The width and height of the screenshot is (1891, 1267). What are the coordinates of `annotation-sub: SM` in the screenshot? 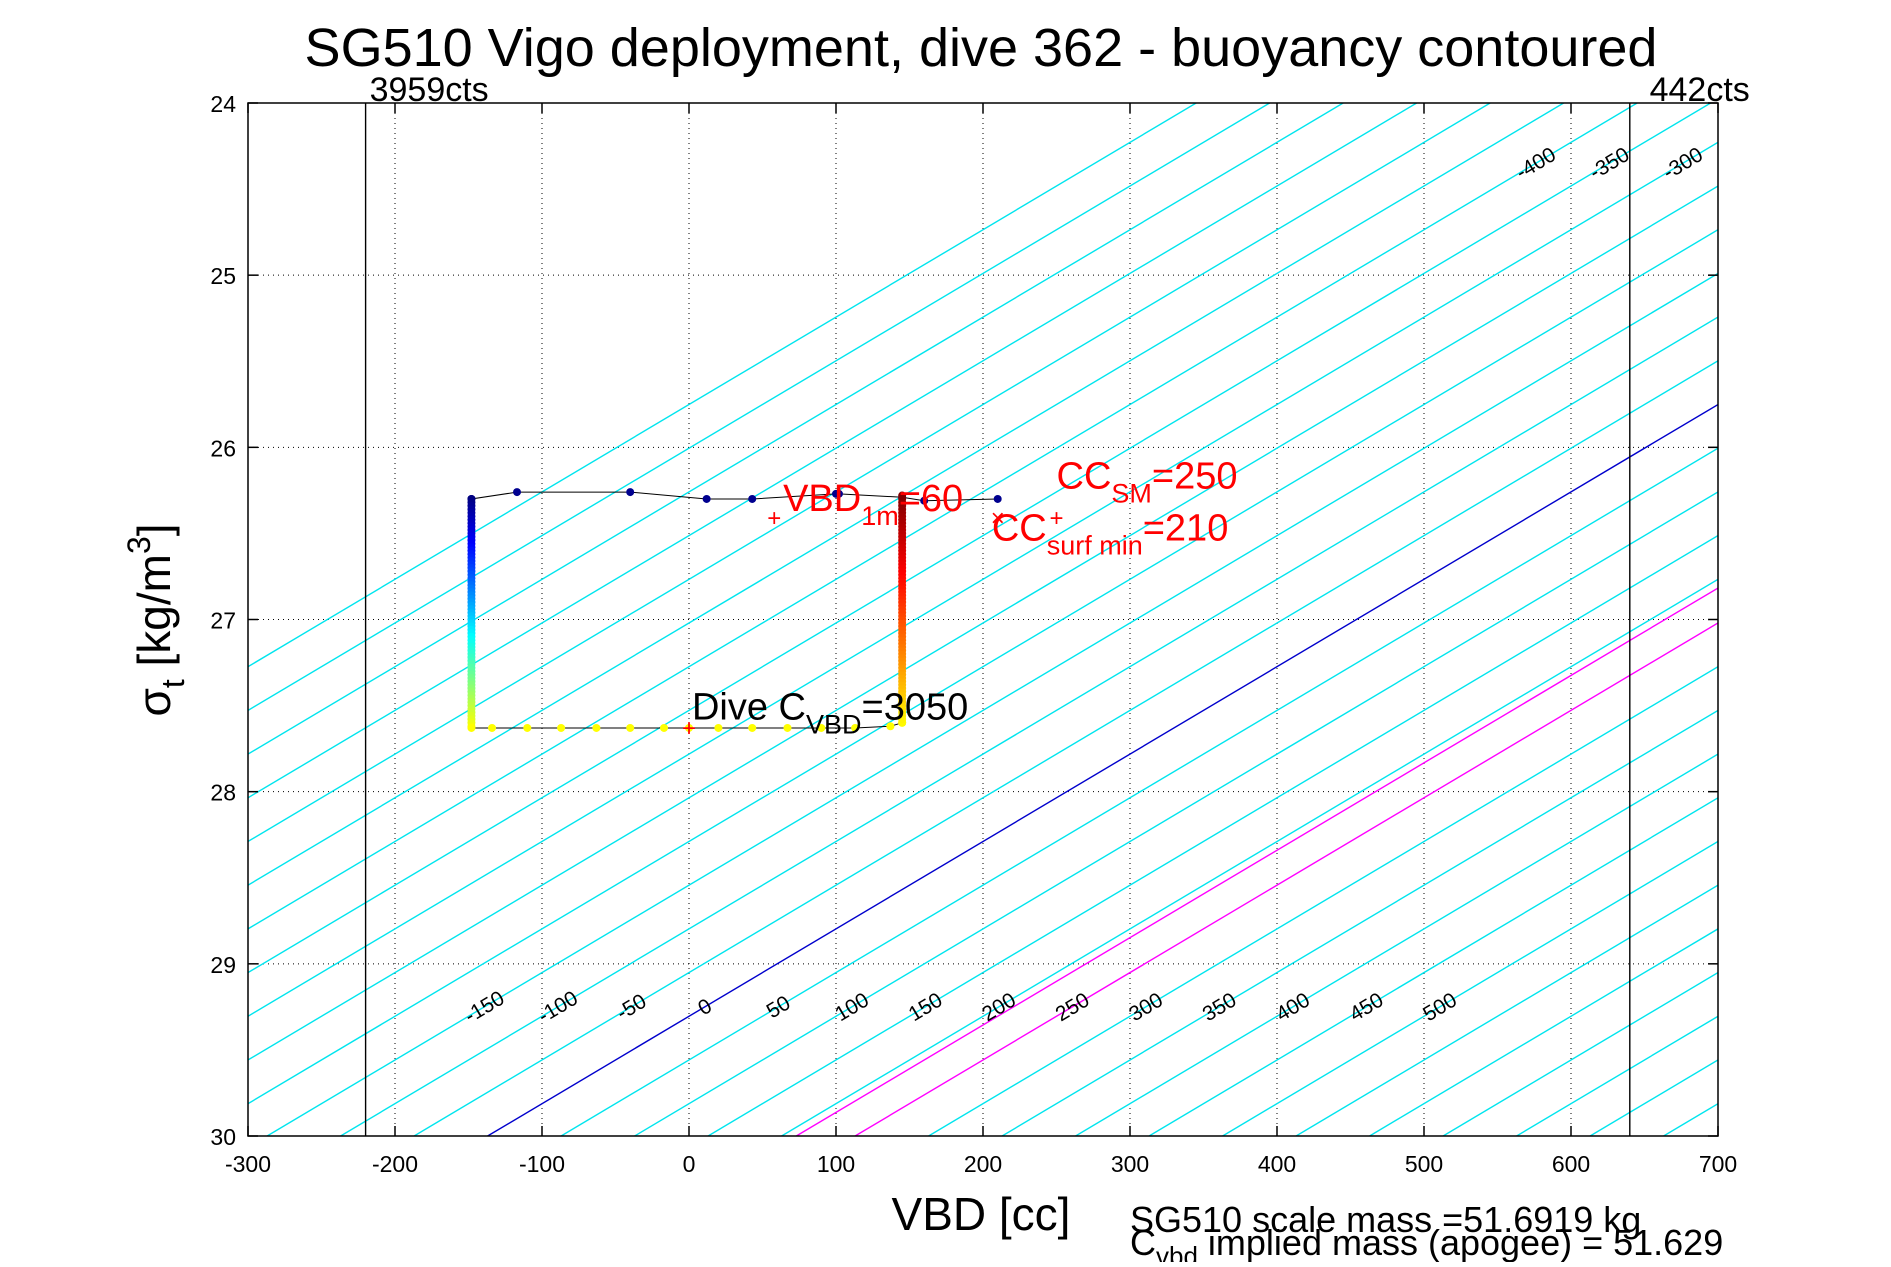 It's located at (1131, 494).